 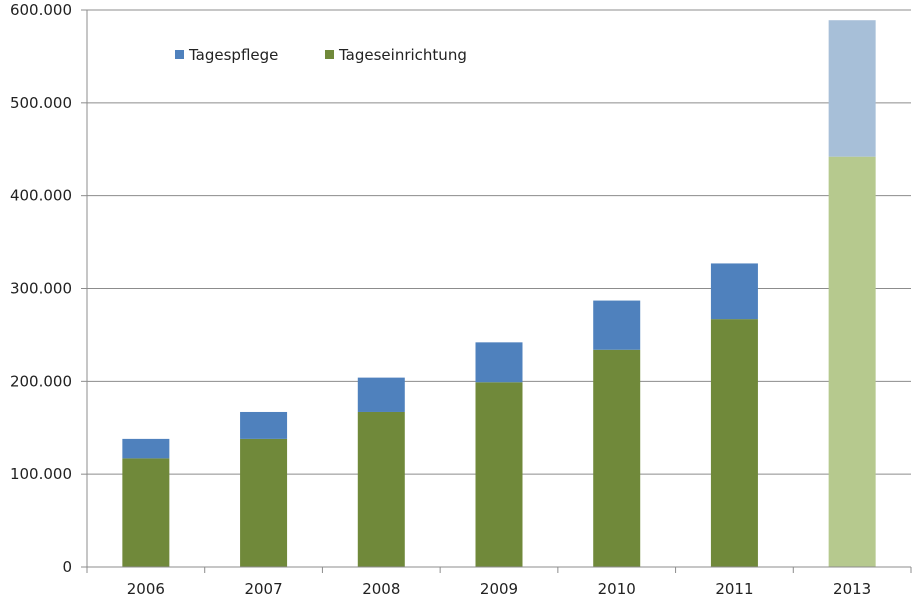 I want to click on bar-tagespflege-2008, so click(x=381, y=394).